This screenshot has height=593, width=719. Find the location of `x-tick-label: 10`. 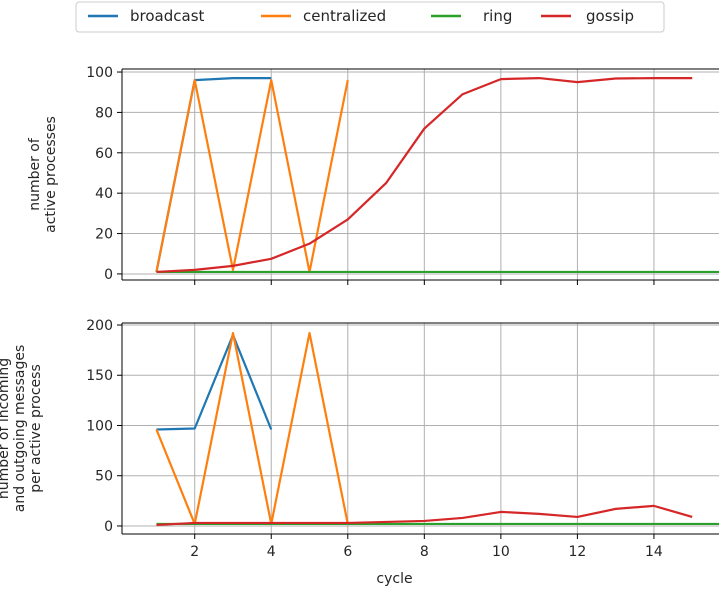

x-tick-label: 10 is located at coordinates (501, 552).